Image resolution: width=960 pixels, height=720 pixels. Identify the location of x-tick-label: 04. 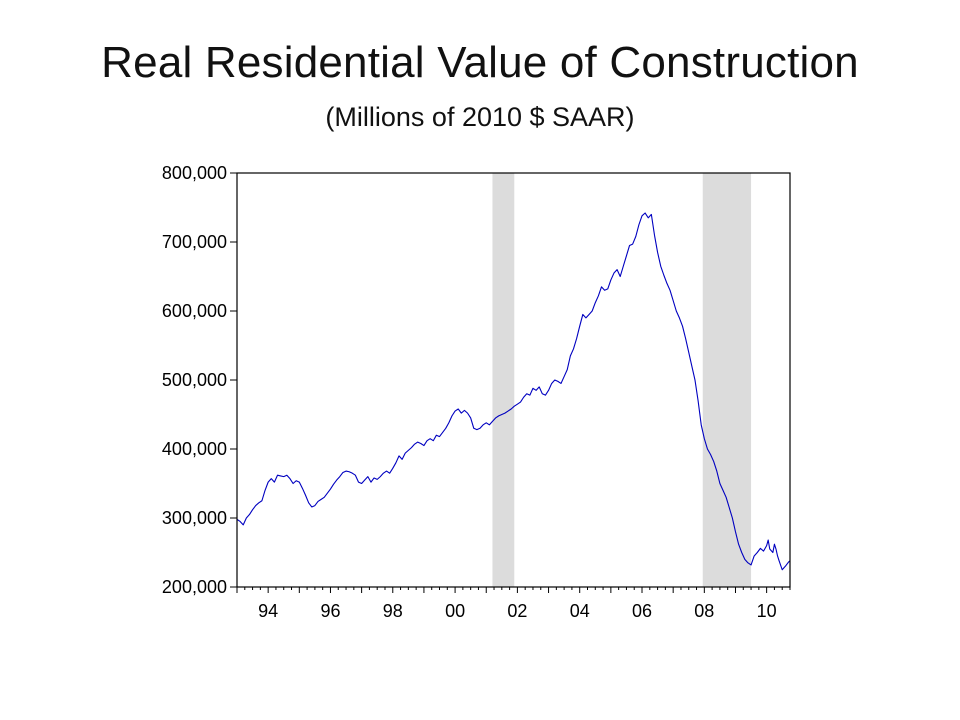
(580, 611).